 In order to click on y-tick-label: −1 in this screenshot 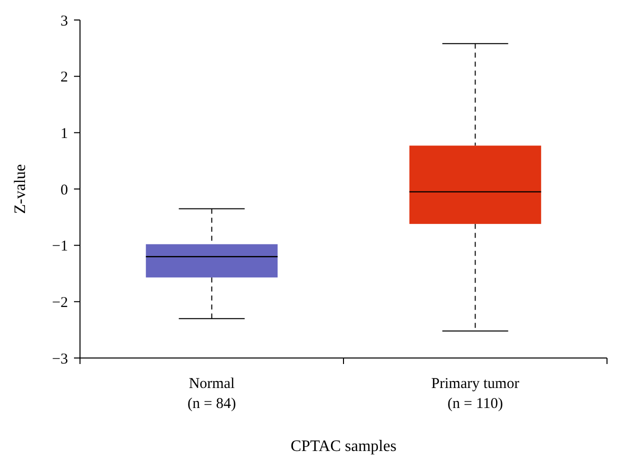, I will do `click(60, 246)`.